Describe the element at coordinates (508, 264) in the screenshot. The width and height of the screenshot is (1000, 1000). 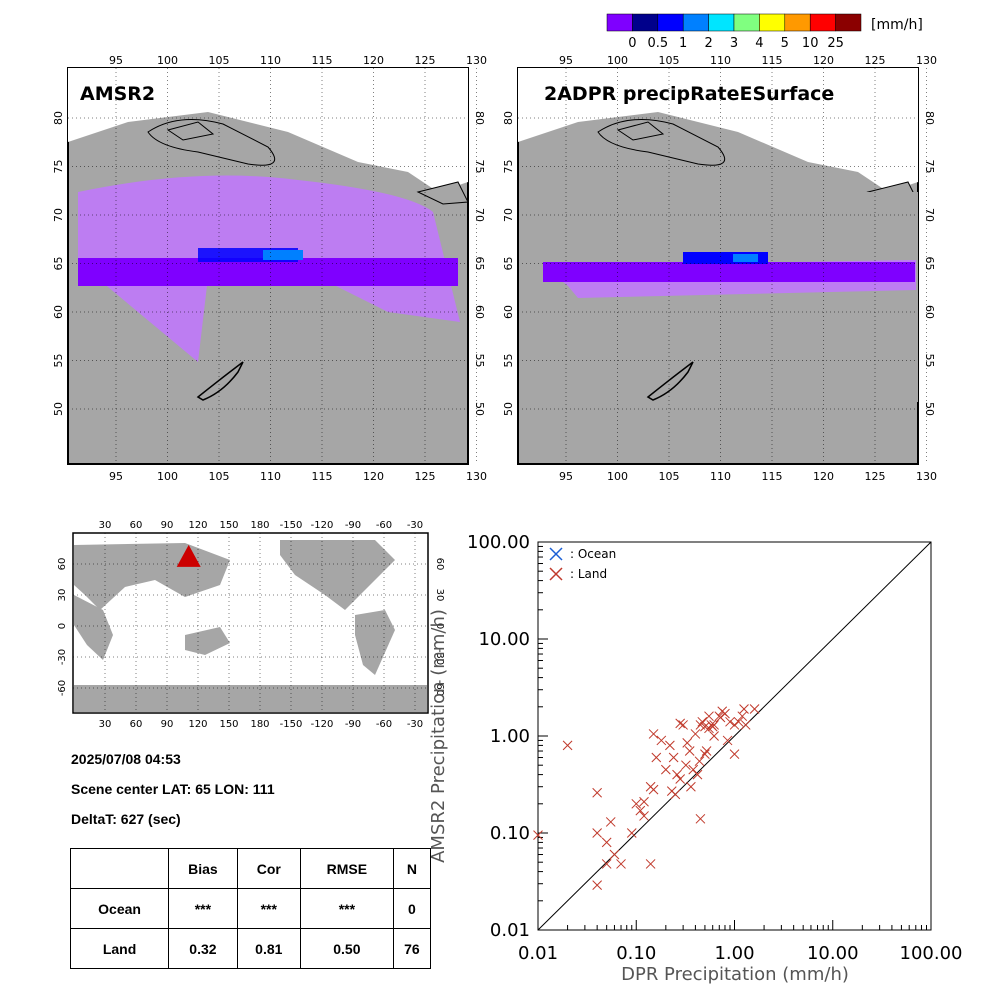
I see `lat-tick-label: 65` at that location.